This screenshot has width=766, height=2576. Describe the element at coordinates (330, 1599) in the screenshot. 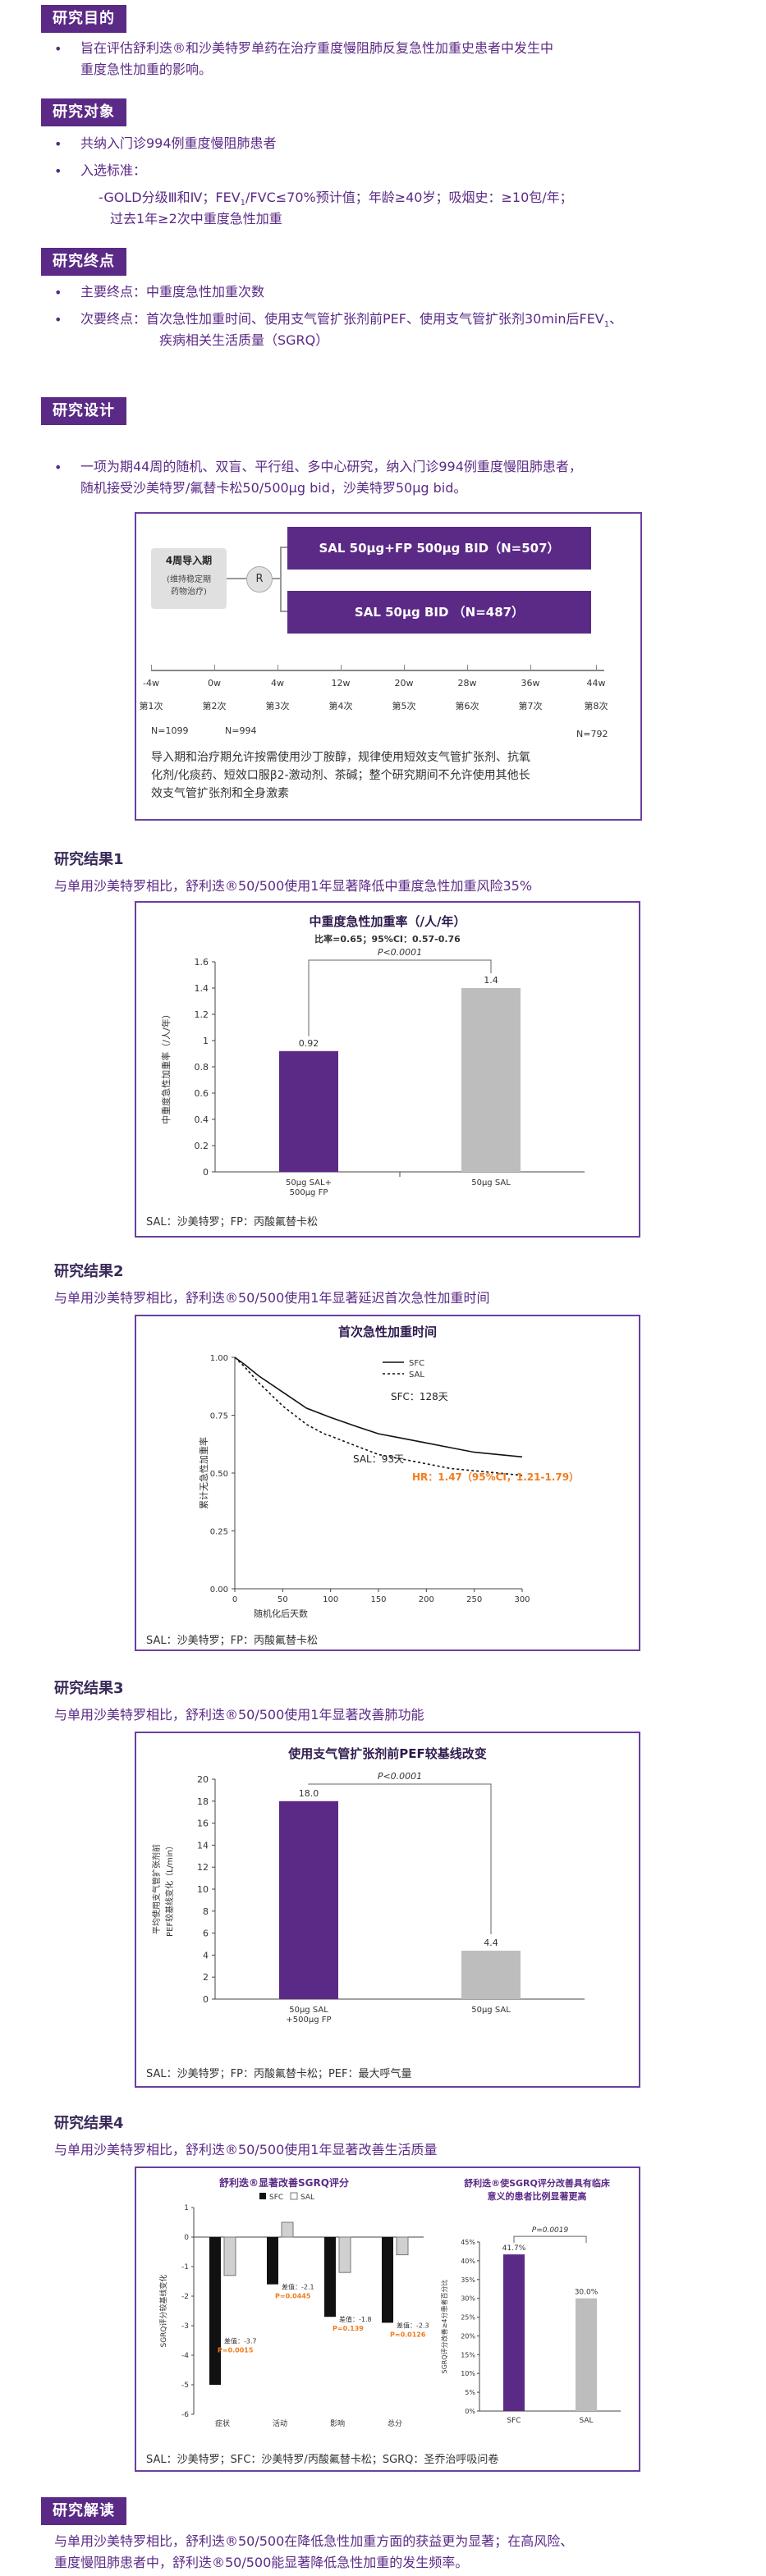

I see `x-tick-label: 100` at that location.